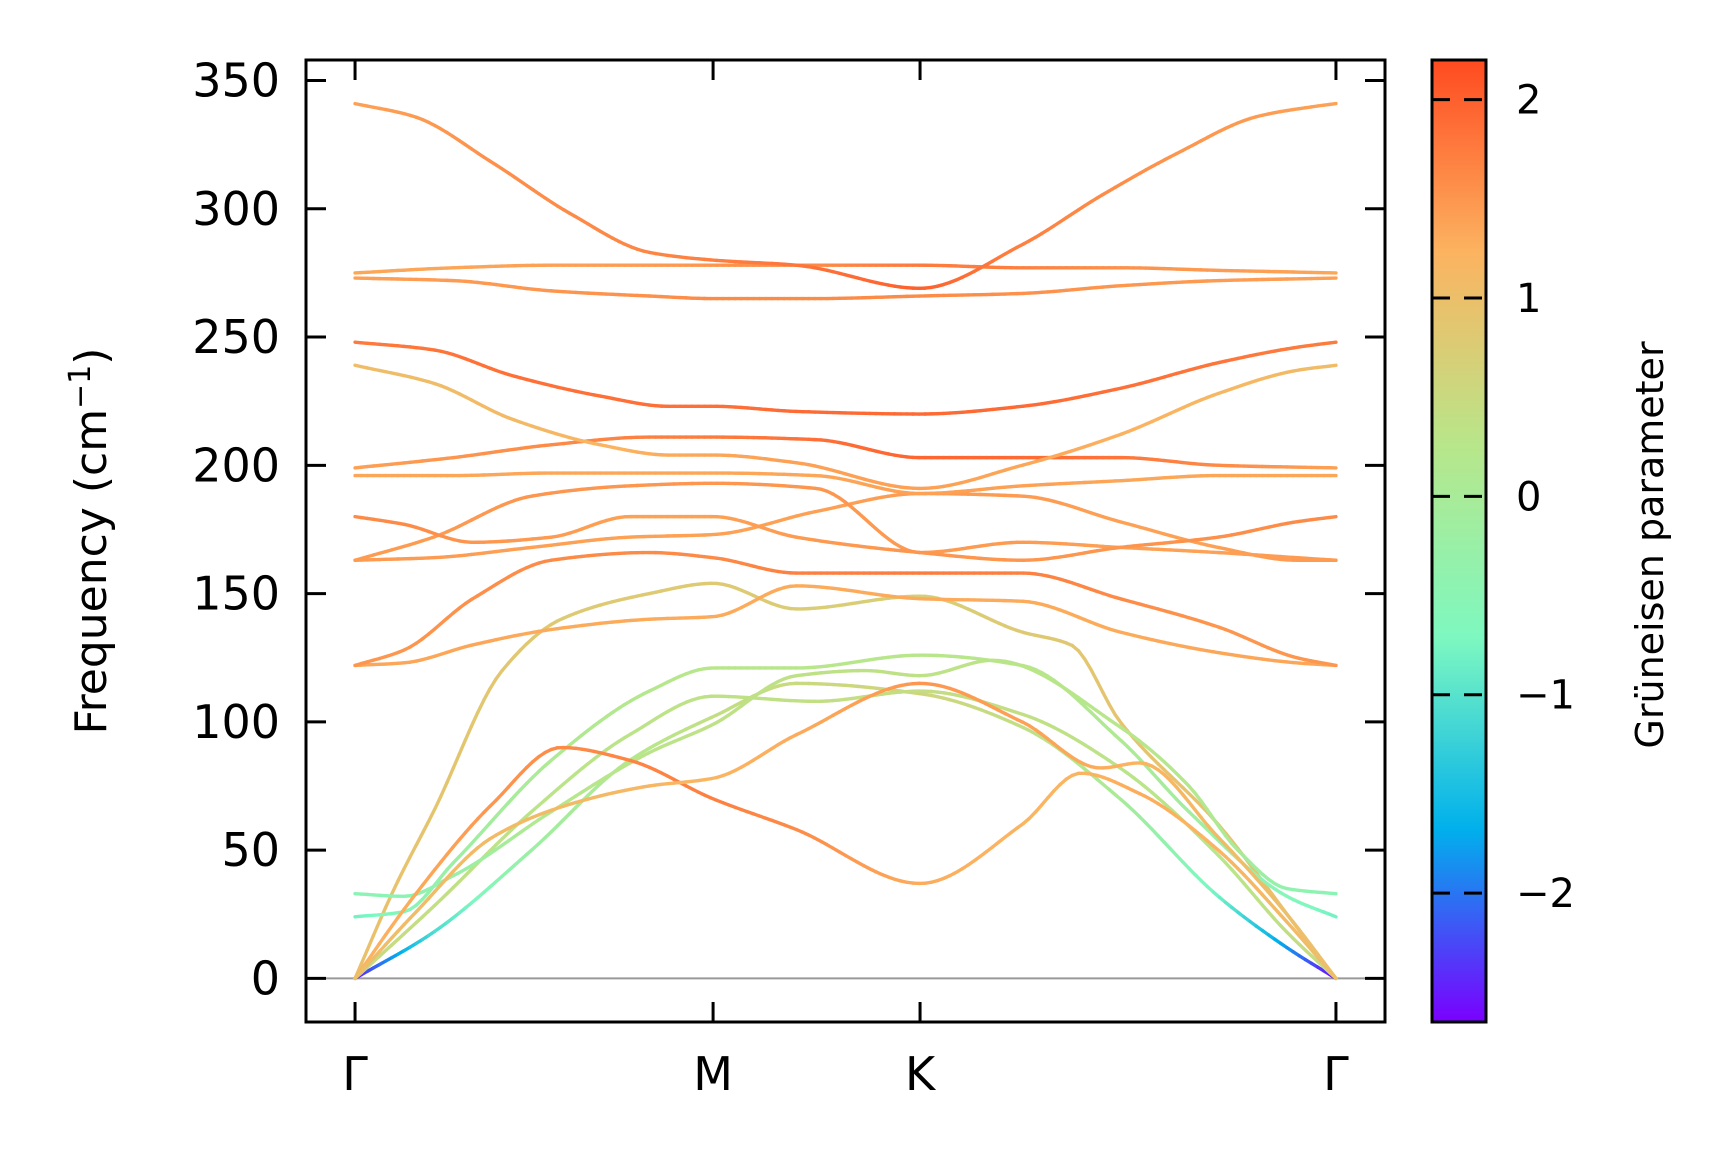 This screenshot has height=1163, width=1727. I want to click on colorbar-ticks: −2 −1 0 1 2, so click(1503, 497).